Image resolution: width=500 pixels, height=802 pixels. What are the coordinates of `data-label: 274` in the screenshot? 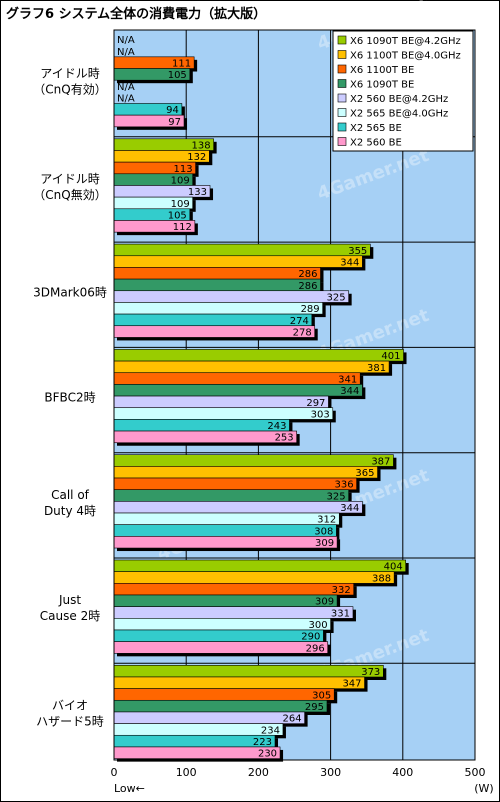 It's located at (299, 321).